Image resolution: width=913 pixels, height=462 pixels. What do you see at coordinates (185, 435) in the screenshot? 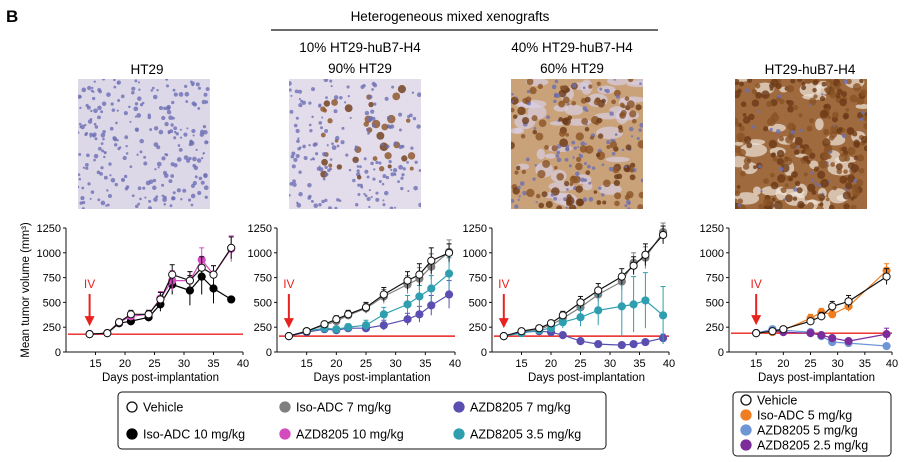
I see `legend-main-item-2: Iso-ADC 10 mg/kg` at bounding box center [185, 435].